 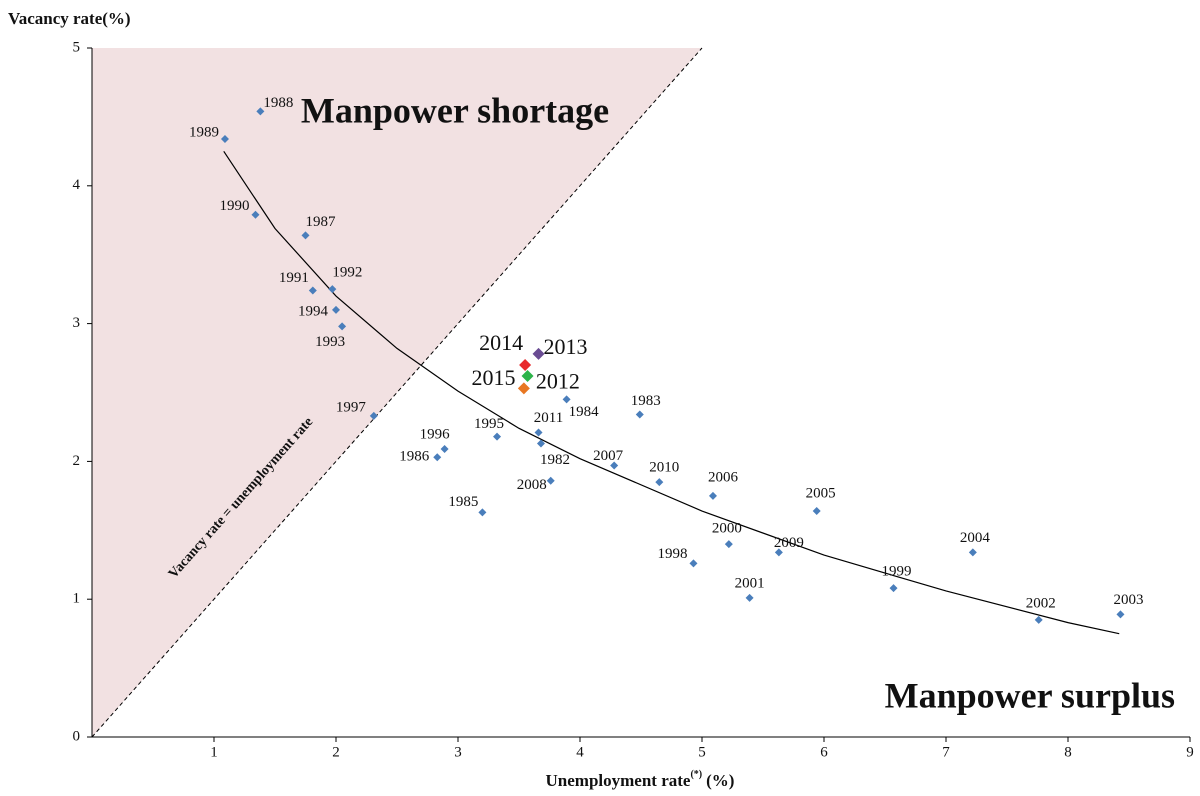 What do you see at coordinates (646, 401) in the screenshot?
I see `point-label: 1983` at bounding box center [646, 401].